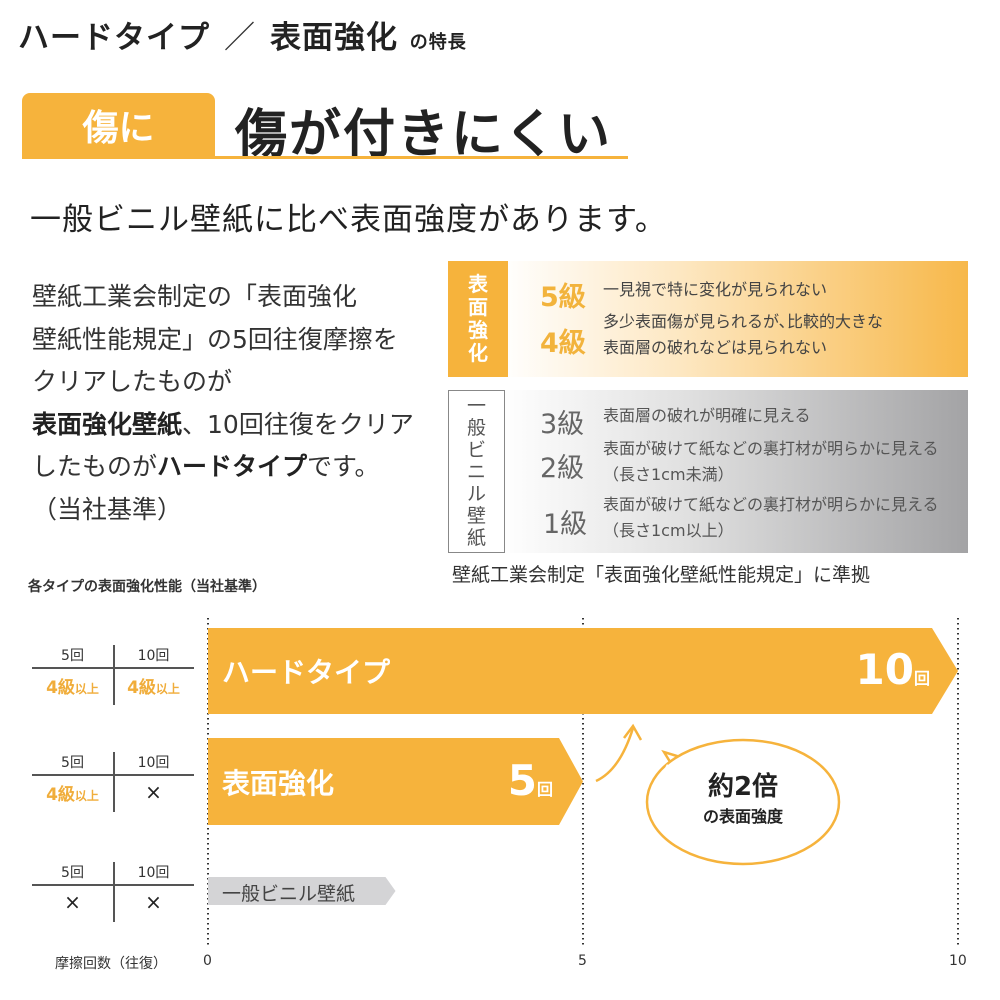 This screenshot has width=1000, height=1000. I want to click on grade-3-desc: 表面層の破れが明確に見える, so click(707, 415).